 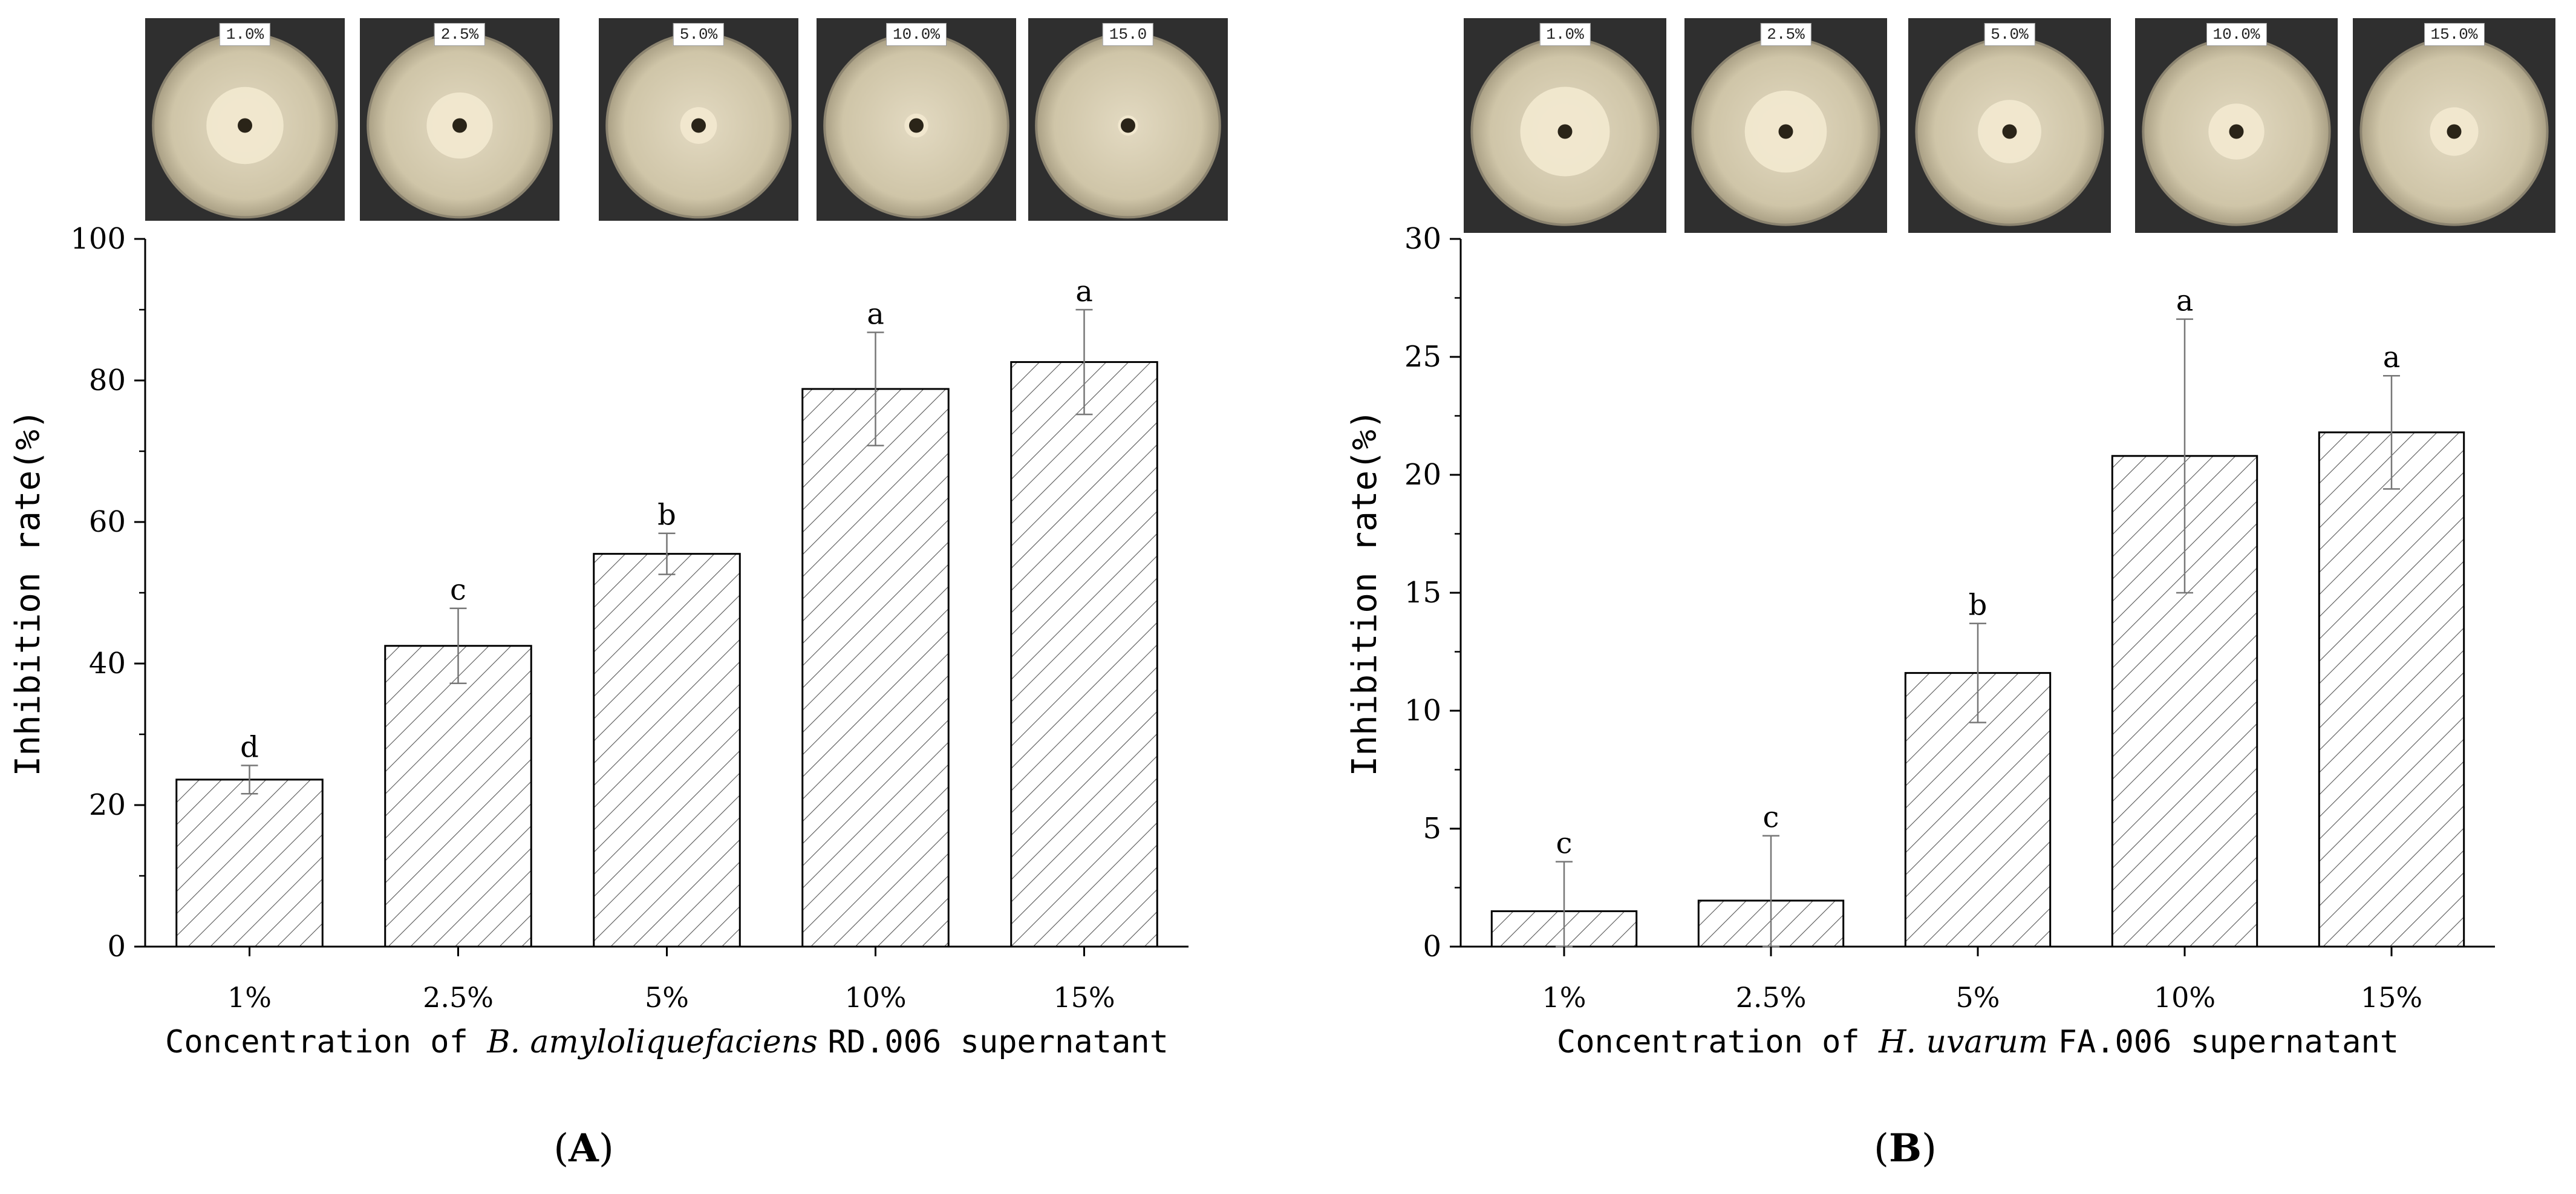 What do you see at coordinates (1422, 711) in the screenshot?
I see `y-tick-label: 10` at bounding box center [1422, 711].